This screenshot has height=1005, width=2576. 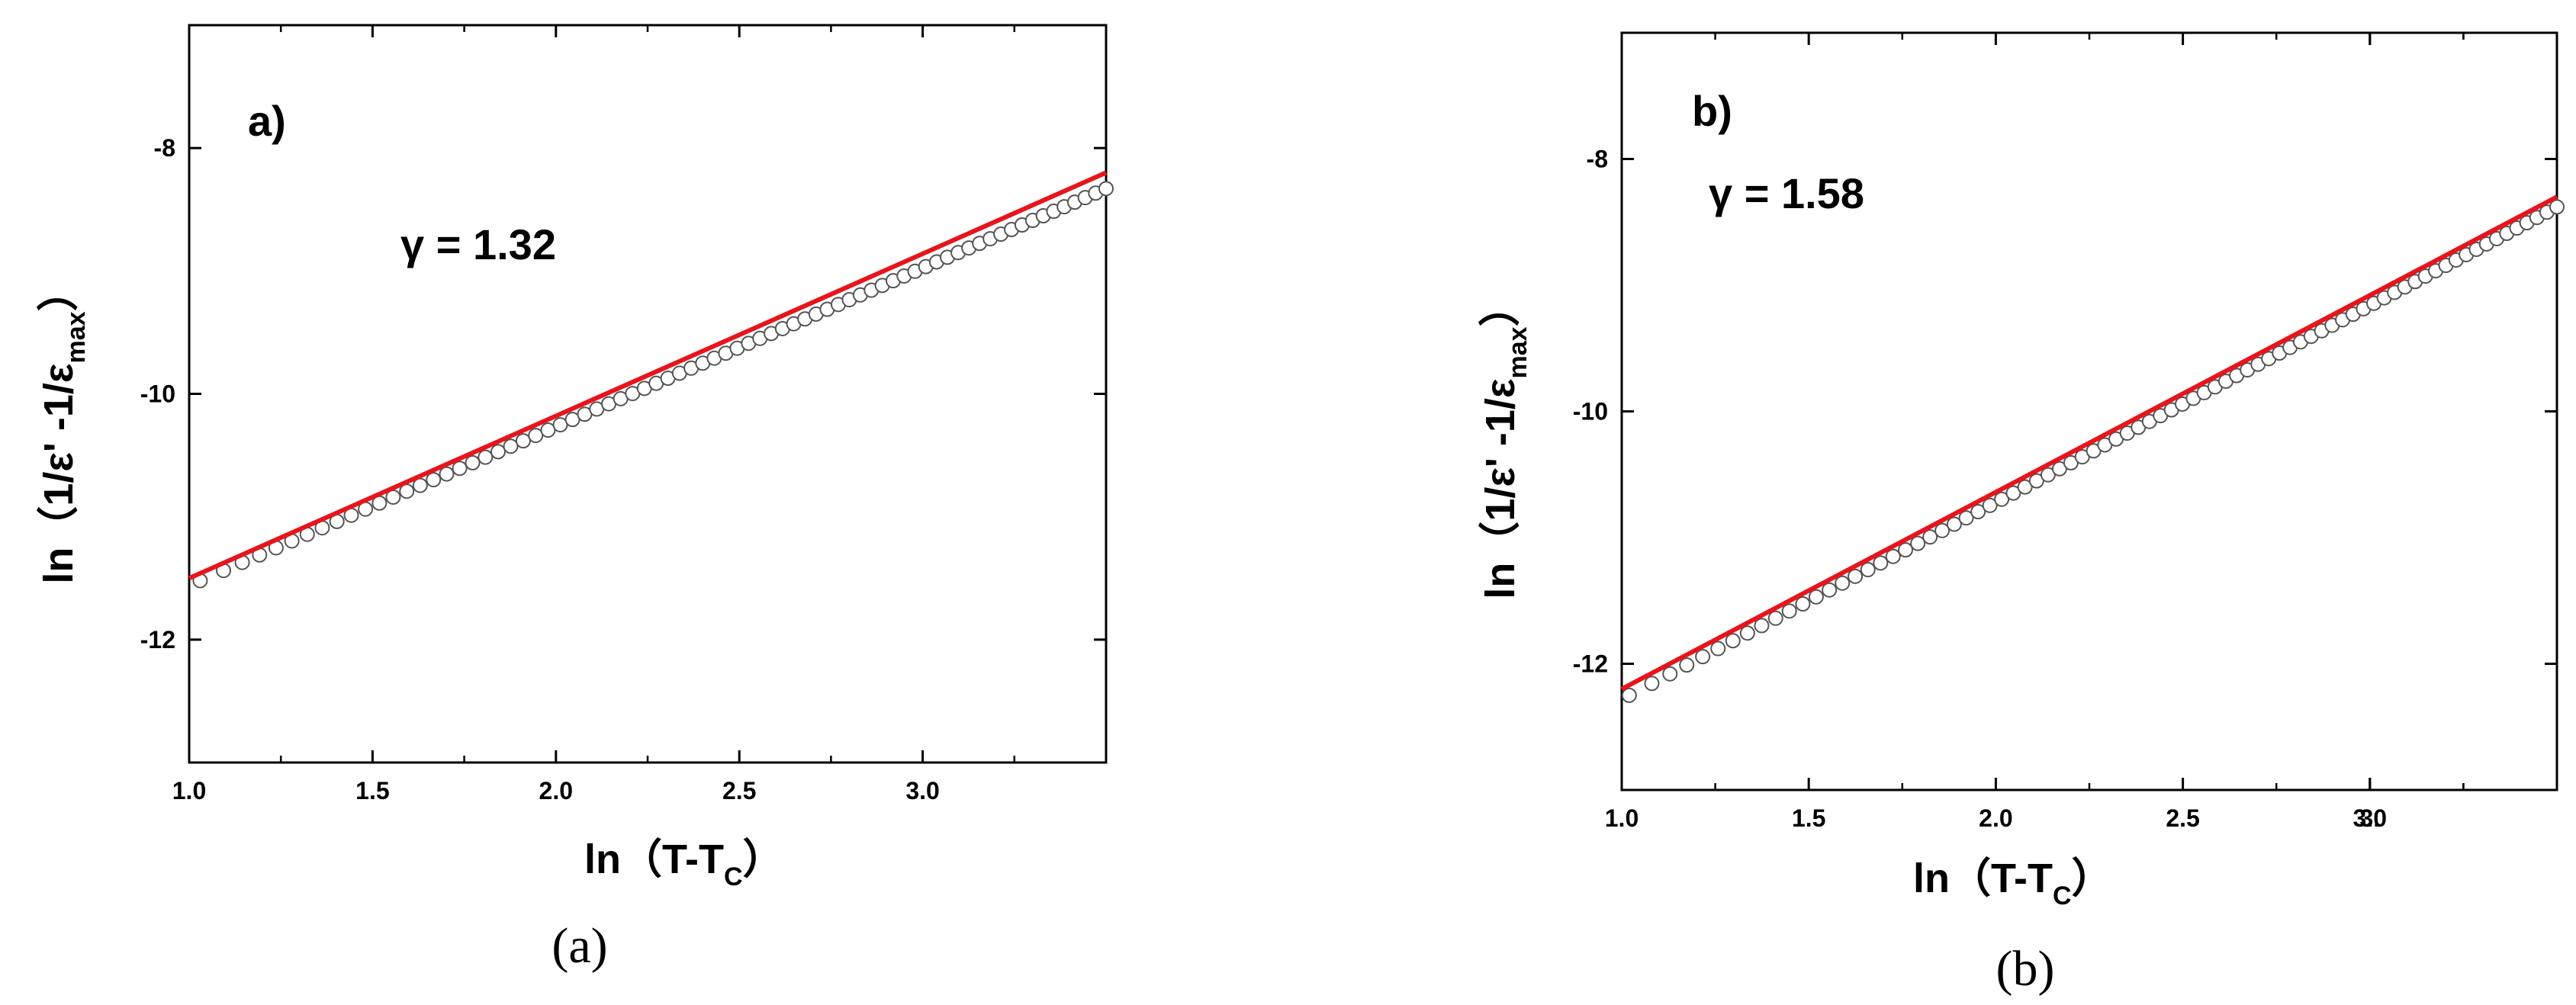 I want to click on data-points, so click(x=653, y=385).